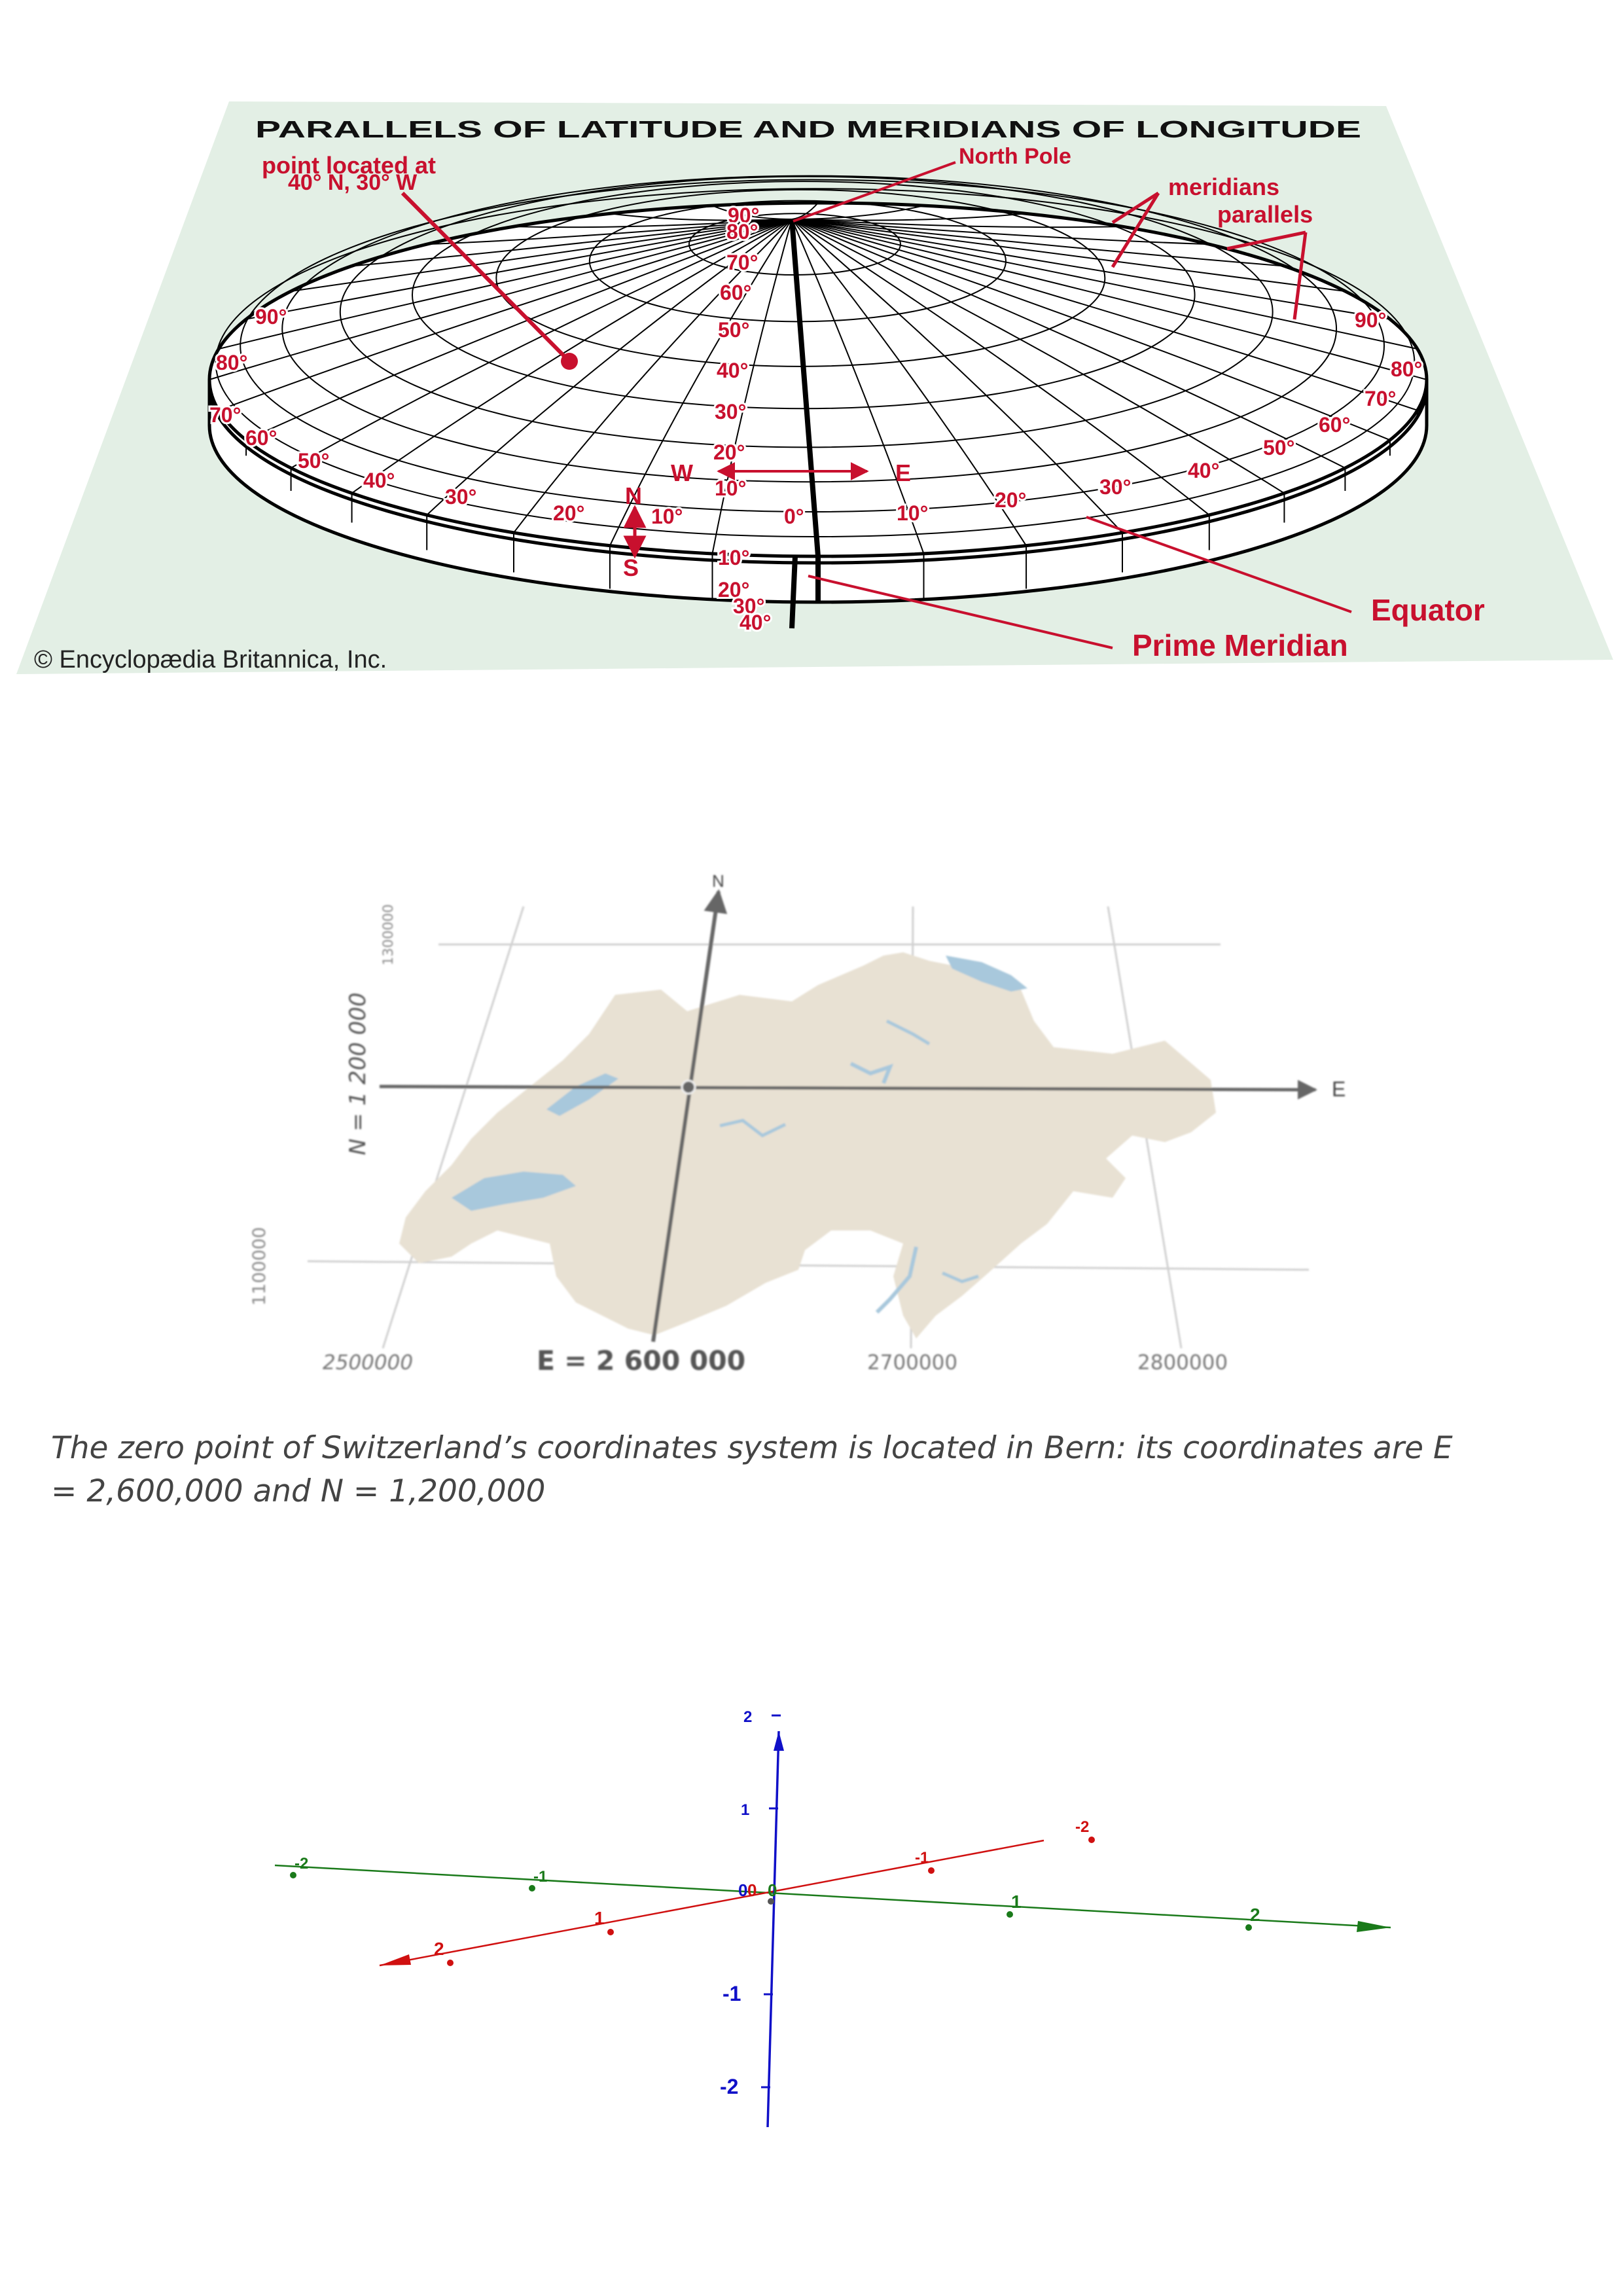  What do you see at coordinates (755, 622) in the screenshot?
I see `latitude-label-south: 40°` at bounding box center [755, 622].